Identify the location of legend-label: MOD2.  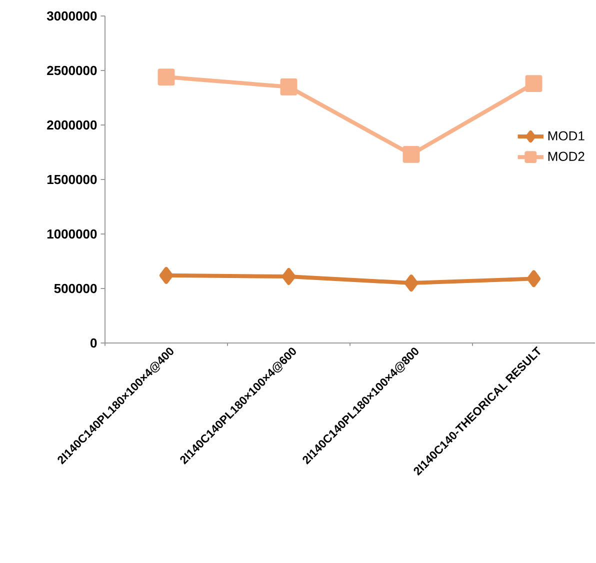
(566, 156).